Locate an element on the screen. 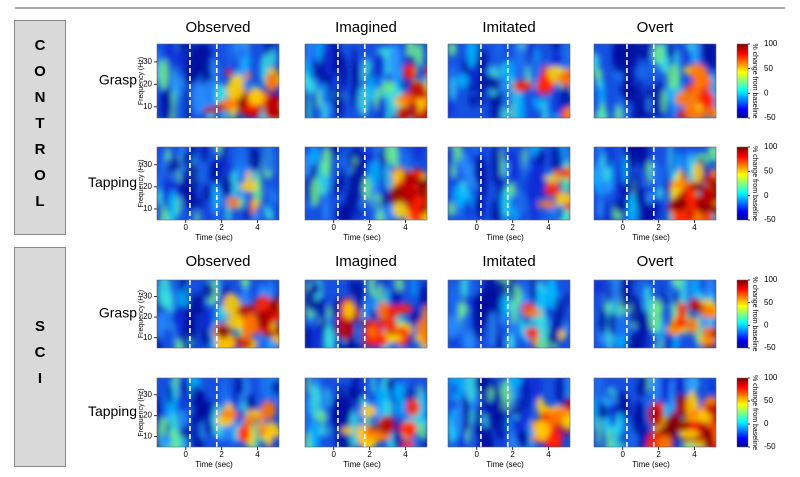 Image resolution: width=800 pixels, height=477 pixels. x-tick-label: 4 is located at coordinates (694, 227).